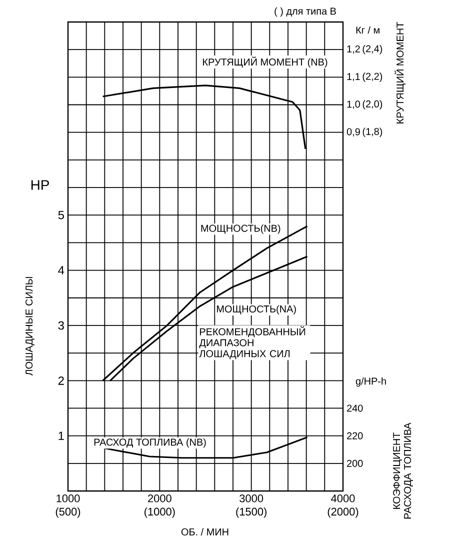 The width and height of the screenshot is (463, 541). I want to click on y2-tick-label: 1,2, so click(353, 49).